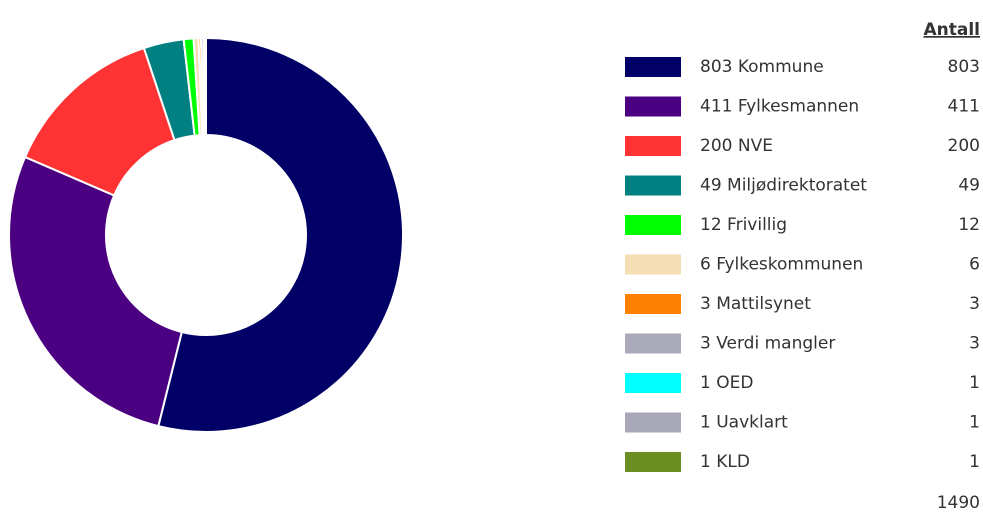 Image resolution: width=983 pixels, height=513 pixels. I want to click on legend-label: 1 Uavklart, so click(744, 423).